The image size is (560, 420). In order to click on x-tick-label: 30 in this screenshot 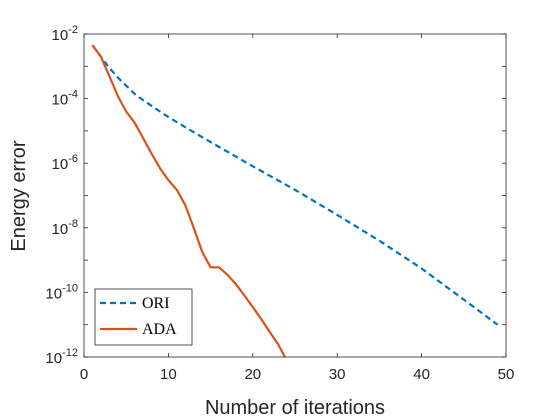, I will do `click(337, 374)`.